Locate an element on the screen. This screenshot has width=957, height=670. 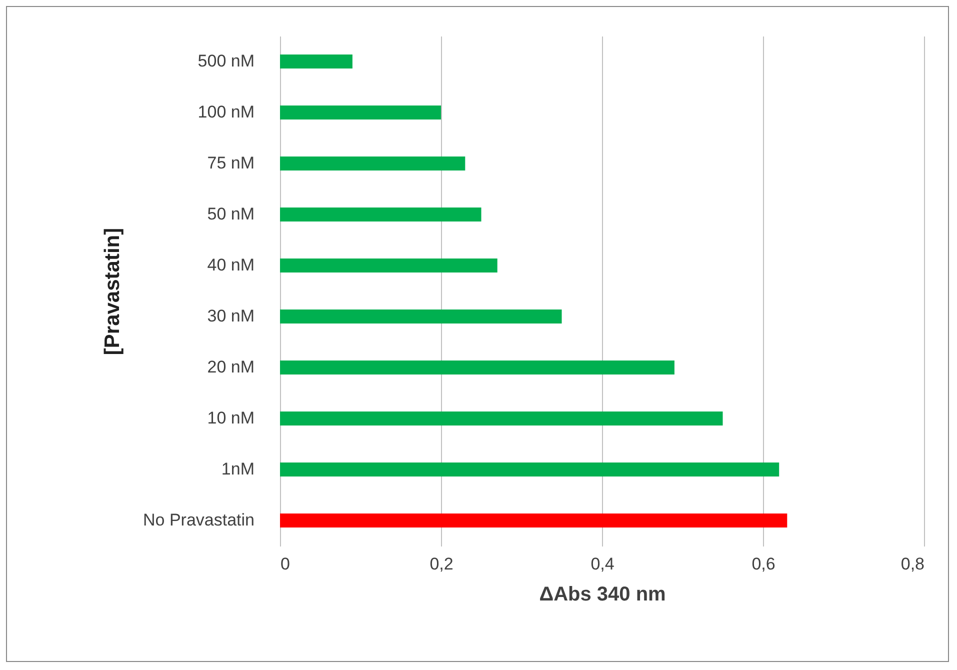
y-tick-label: 1nM is located at coordinates (237, 469).